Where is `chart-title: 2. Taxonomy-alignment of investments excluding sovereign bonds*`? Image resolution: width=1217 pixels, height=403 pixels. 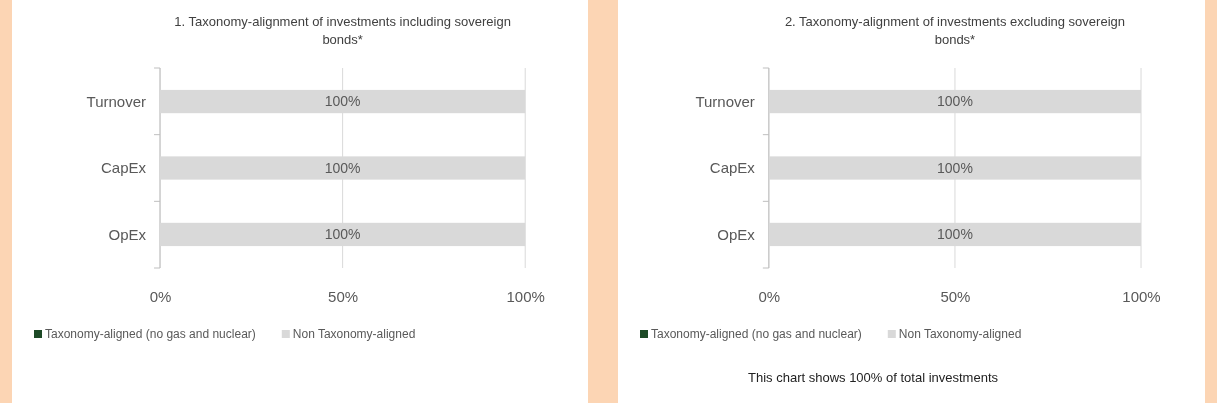 chart-title: 2. Taxonomy-alignment of investments excluding sovereign bonds* is located at coordinates (954, 30).